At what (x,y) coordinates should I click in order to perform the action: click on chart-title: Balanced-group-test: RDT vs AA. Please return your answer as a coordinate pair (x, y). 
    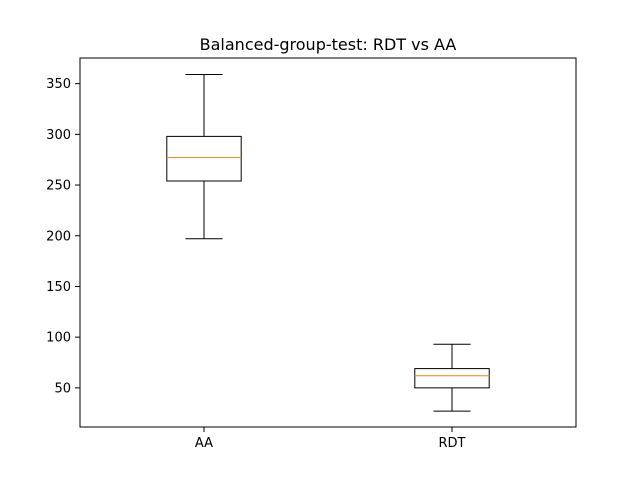
    Looking at the image, I should click on (328, 44).